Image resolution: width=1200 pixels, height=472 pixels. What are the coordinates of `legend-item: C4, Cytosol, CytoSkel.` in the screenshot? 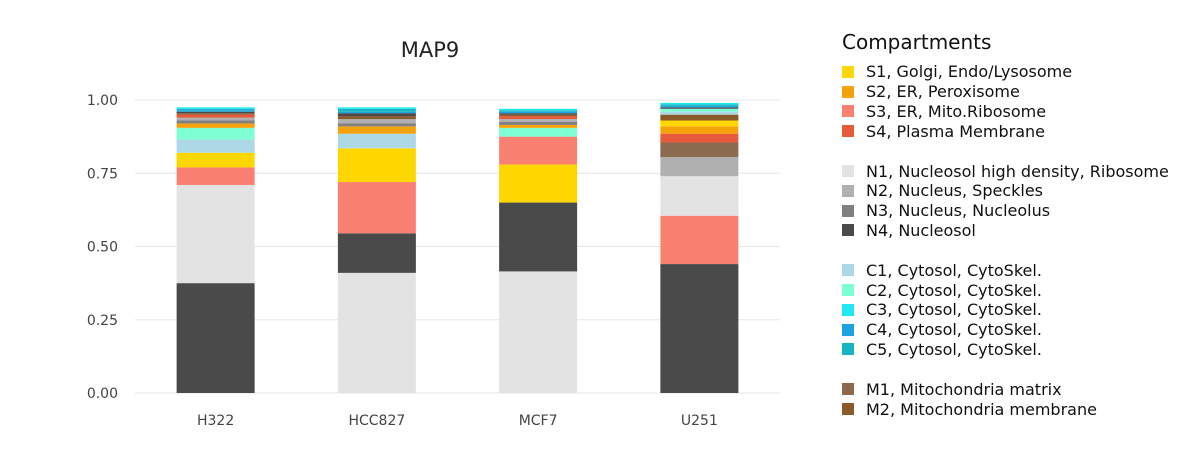 It's located at (1017, 330).